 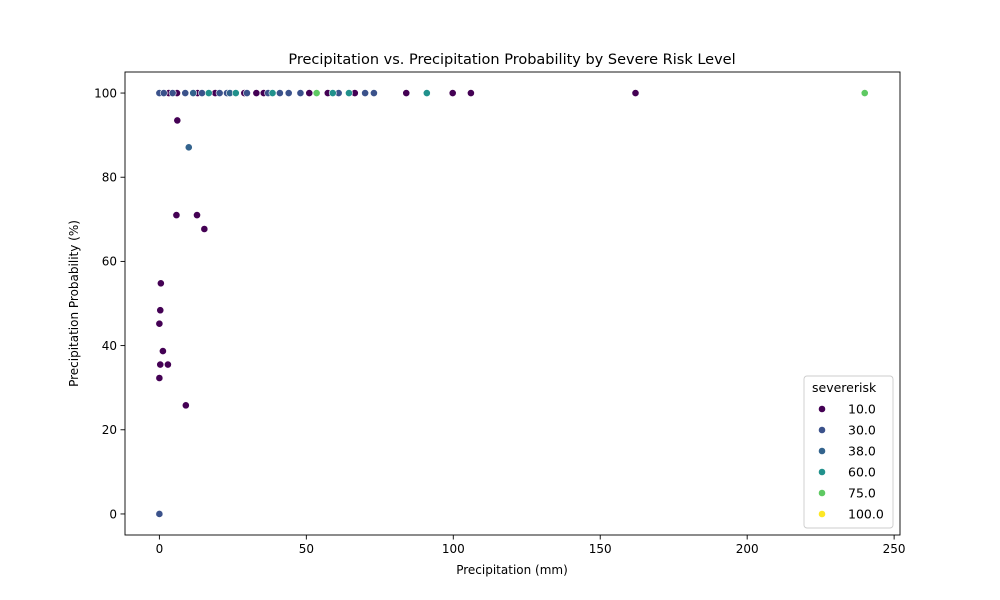 I want to click on x-tick-label: 100, so click(x=453, y=549).